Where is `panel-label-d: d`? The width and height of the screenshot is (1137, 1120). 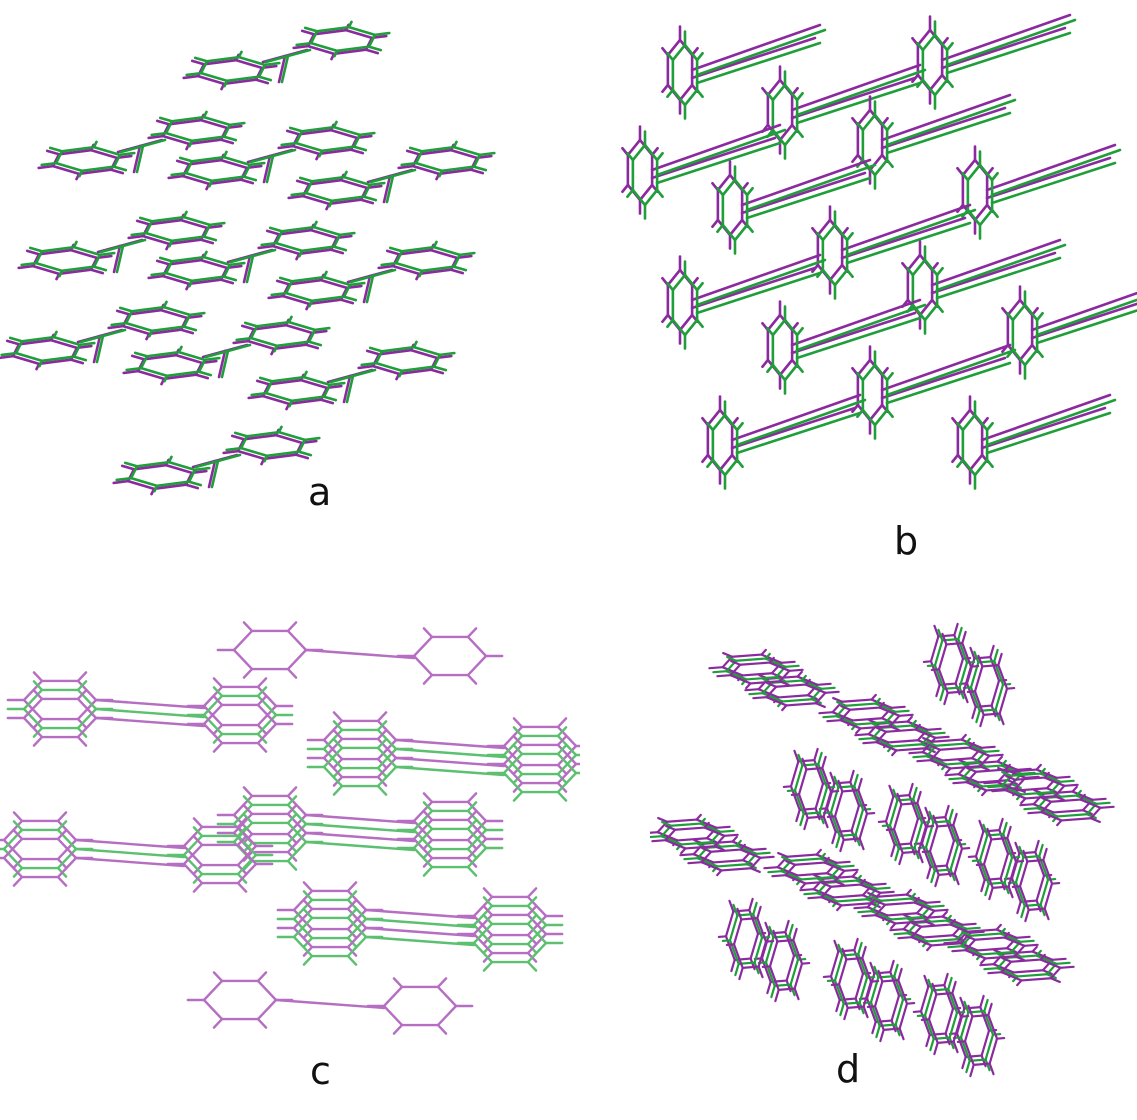
panel-label-d: d is located at coordinates (848, 1069).